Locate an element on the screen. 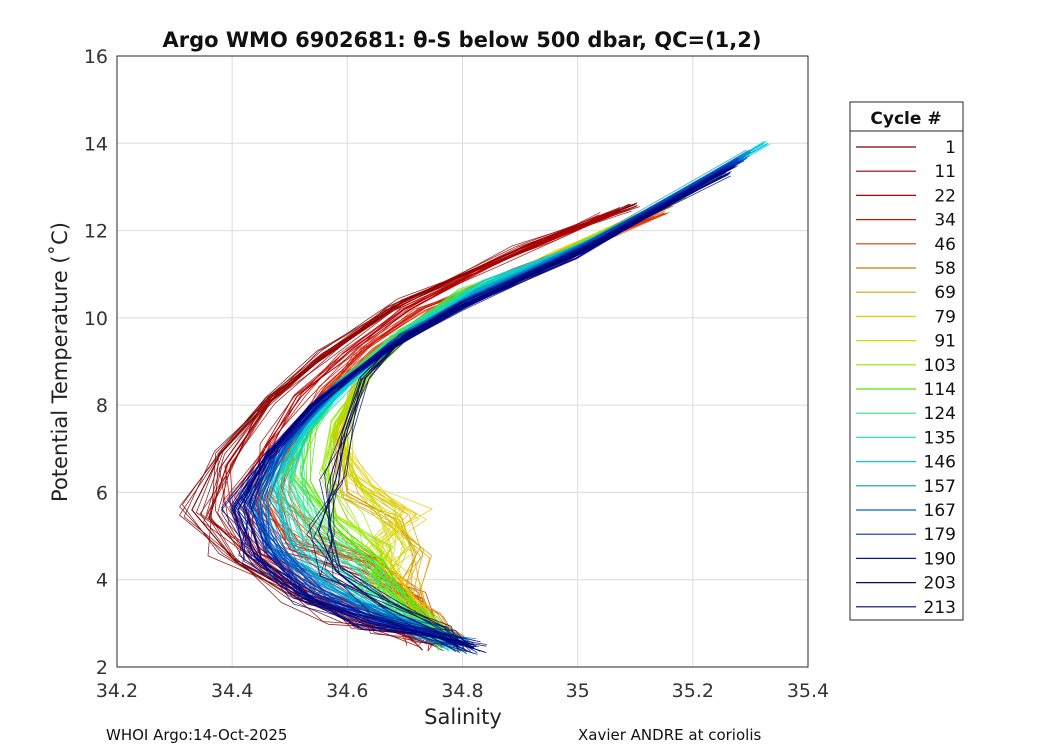  legend-label: 213 is located at coordinates (940, 608).